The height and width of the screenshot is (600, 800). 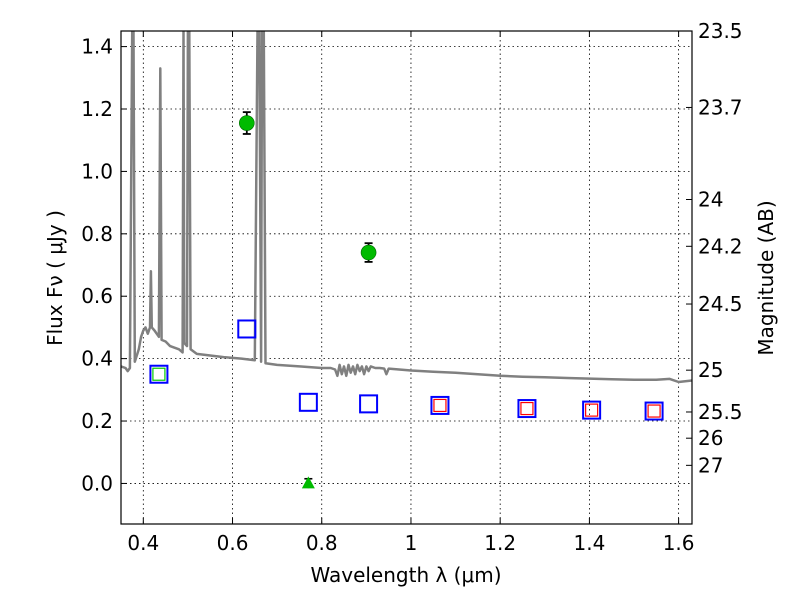 I want to click on x-tick-label: 0.8, so click(x=322, y=543).